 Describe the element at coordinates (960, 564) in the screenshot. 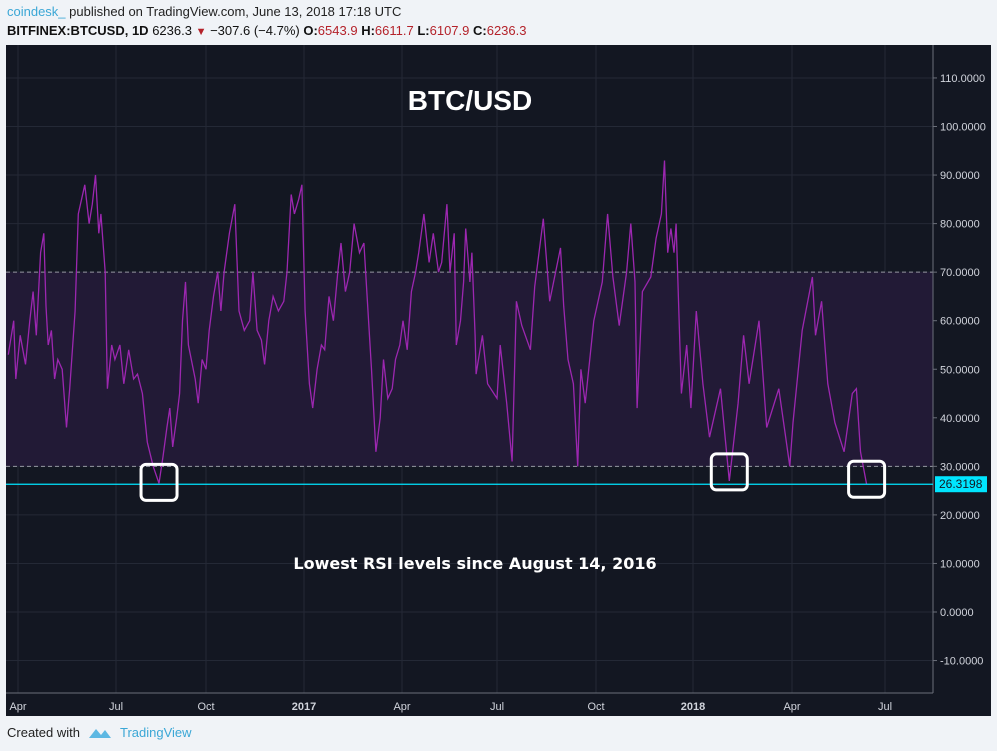

I see `y-tick-label: 10.0000` at that location.